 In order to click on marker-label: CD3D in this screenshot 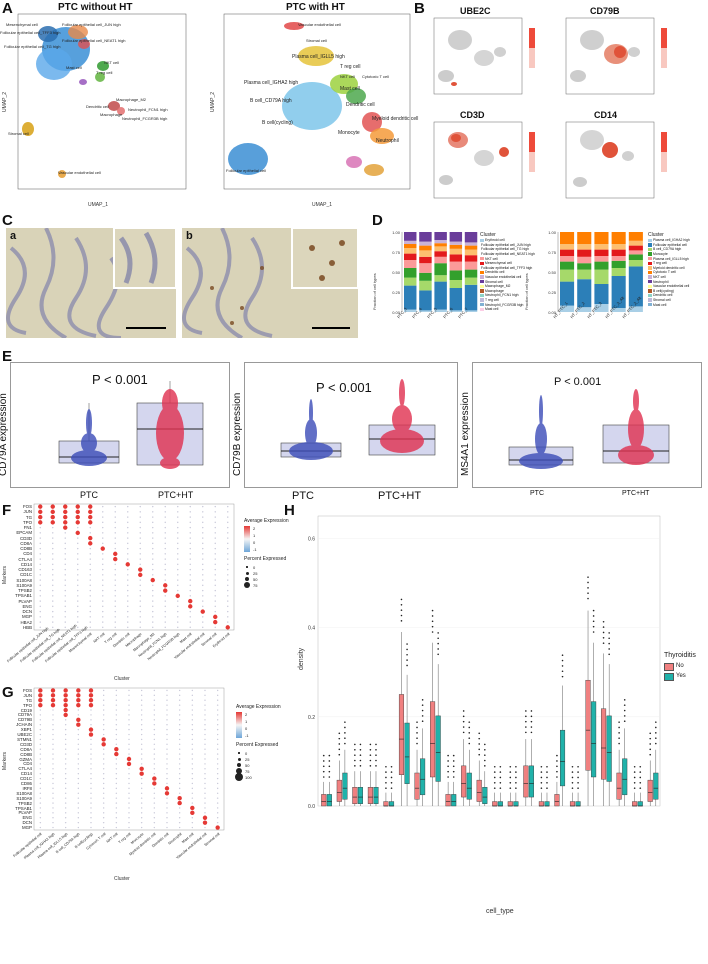, I will do `click(26, 744)`.